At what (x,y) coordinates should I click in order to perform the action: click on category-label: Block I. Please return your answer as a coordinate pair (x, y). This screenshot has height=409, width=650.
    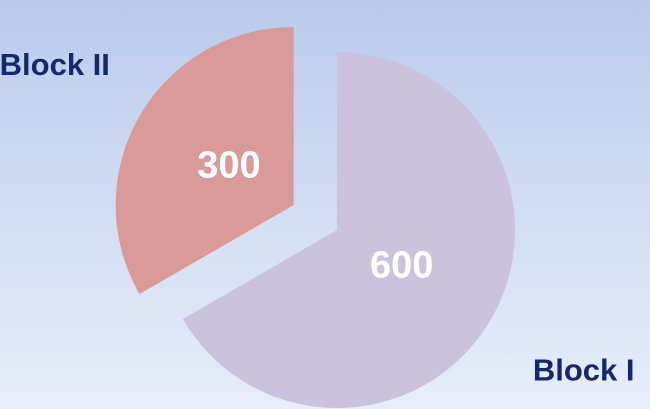
    Looking at the image, I should click on (584, 370).